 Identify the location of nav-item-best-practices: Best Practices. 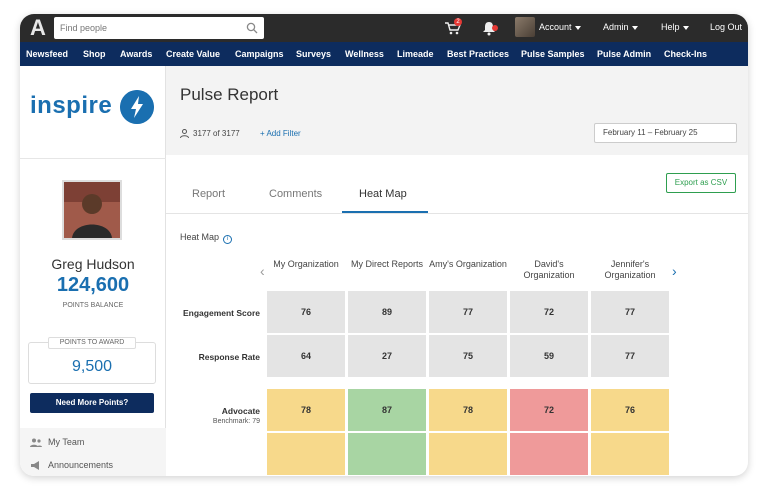
(478, 54).